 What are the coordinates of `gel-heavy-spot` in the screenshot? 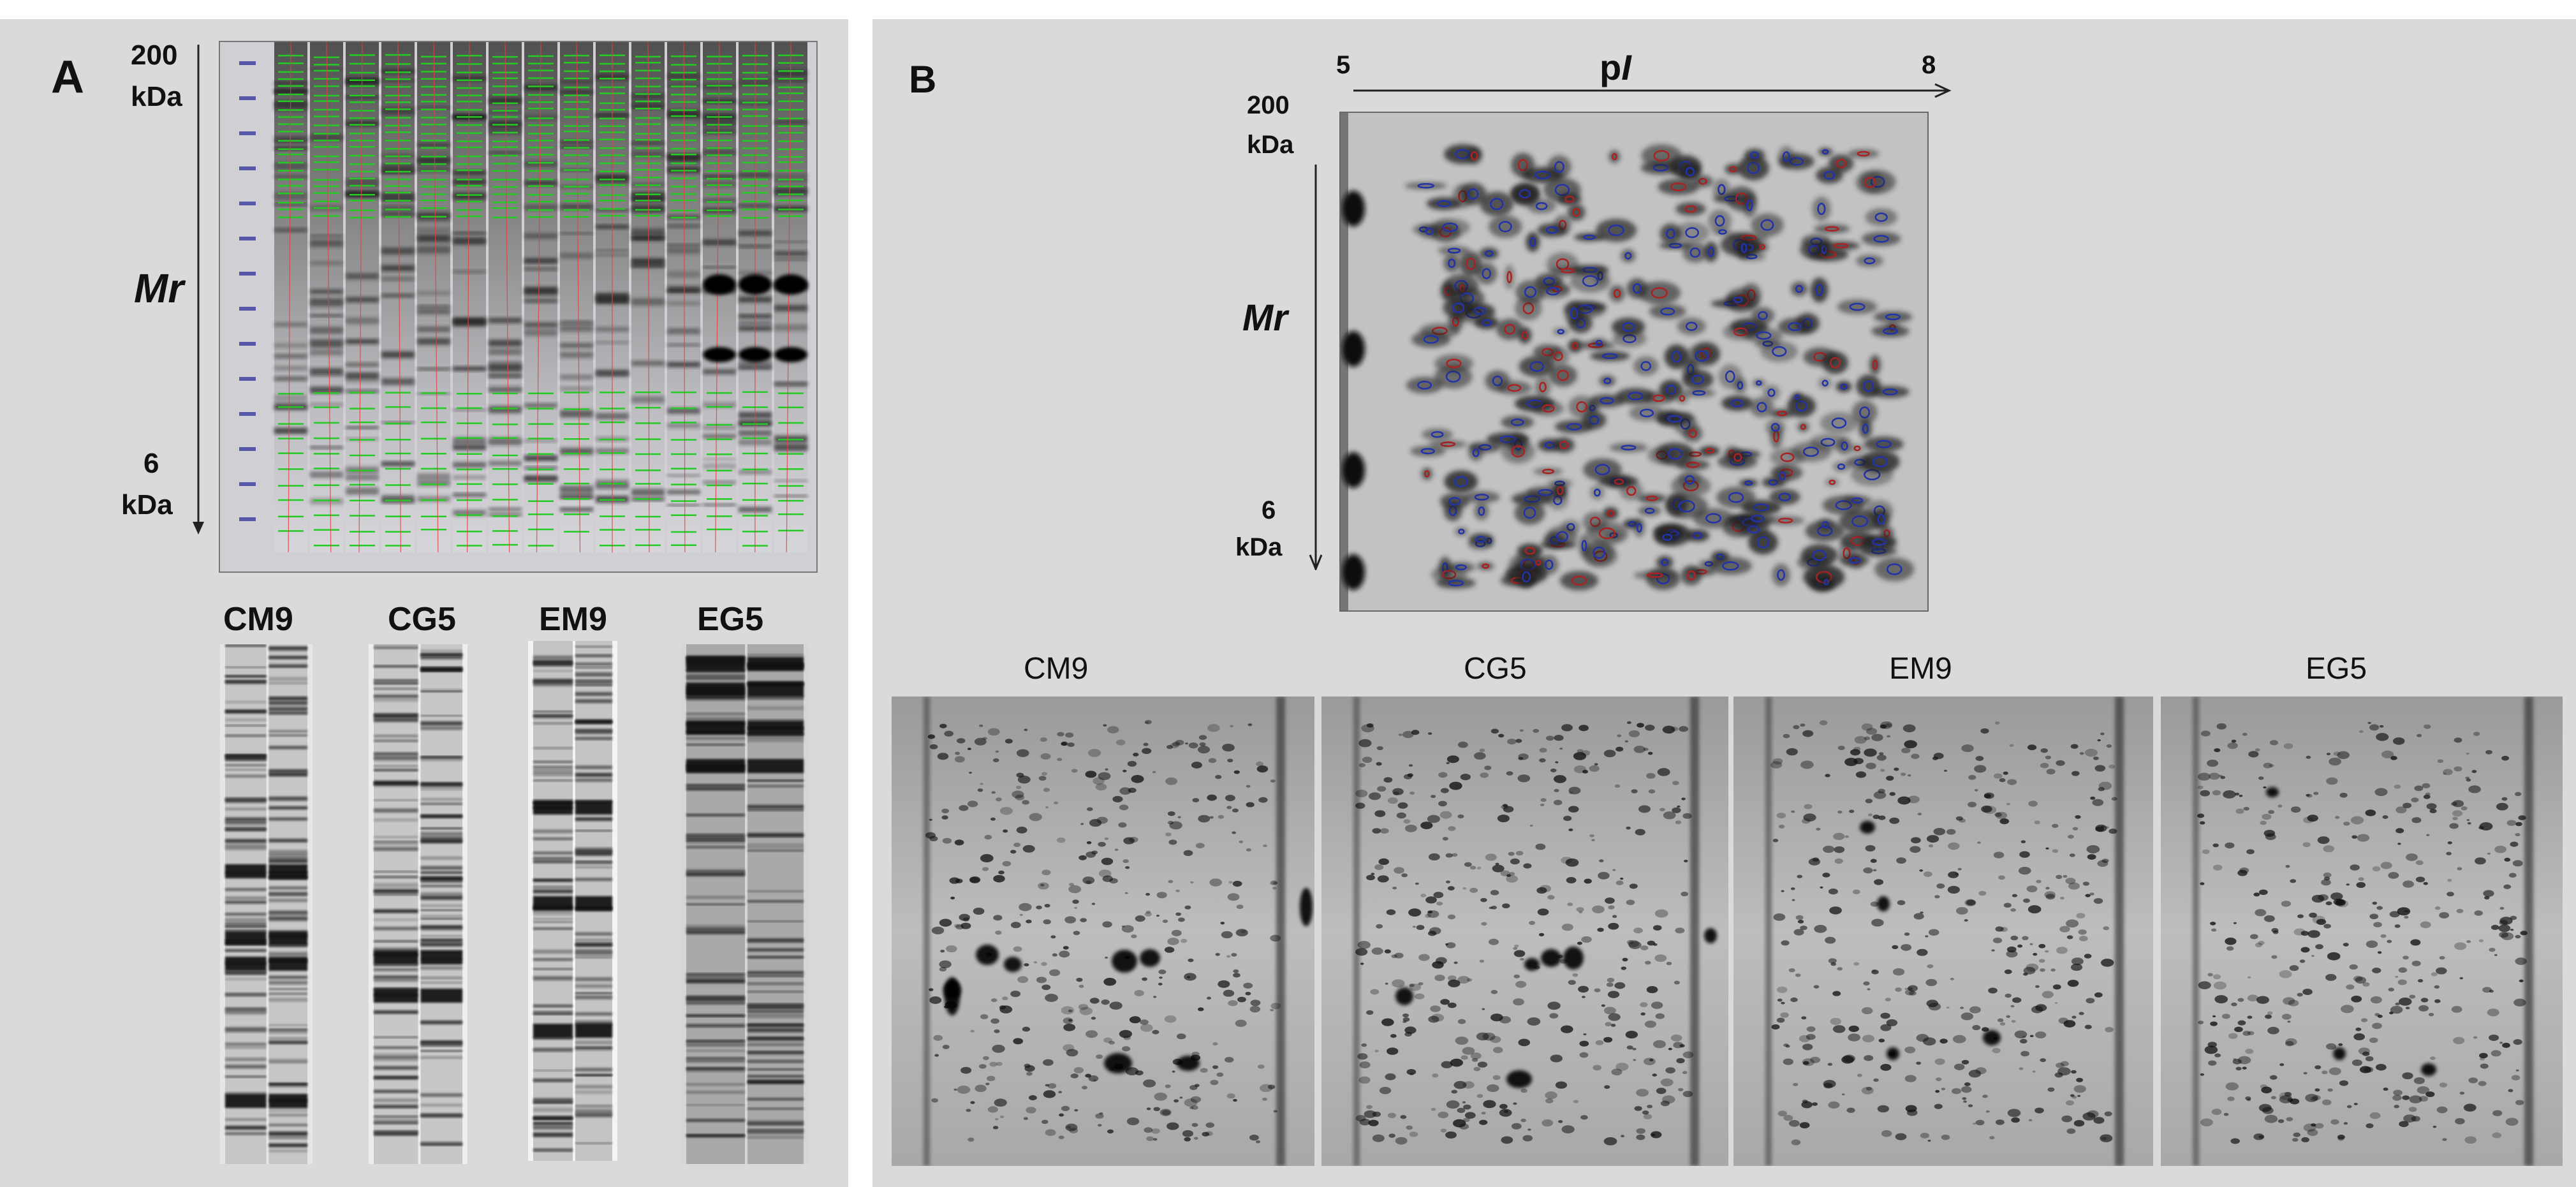 It's located at (1883, 904).